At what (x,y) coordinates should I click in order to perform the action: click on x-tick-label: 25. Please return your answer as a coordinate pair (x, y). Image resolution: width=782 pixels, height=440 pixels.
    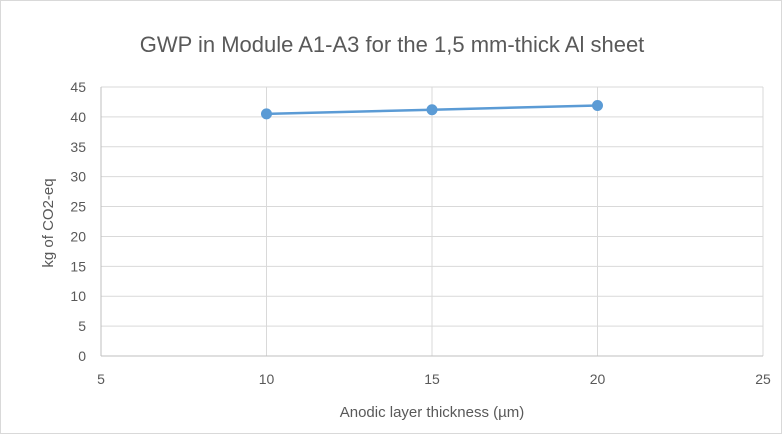
    Looking at the image, I should click on (763, 379).